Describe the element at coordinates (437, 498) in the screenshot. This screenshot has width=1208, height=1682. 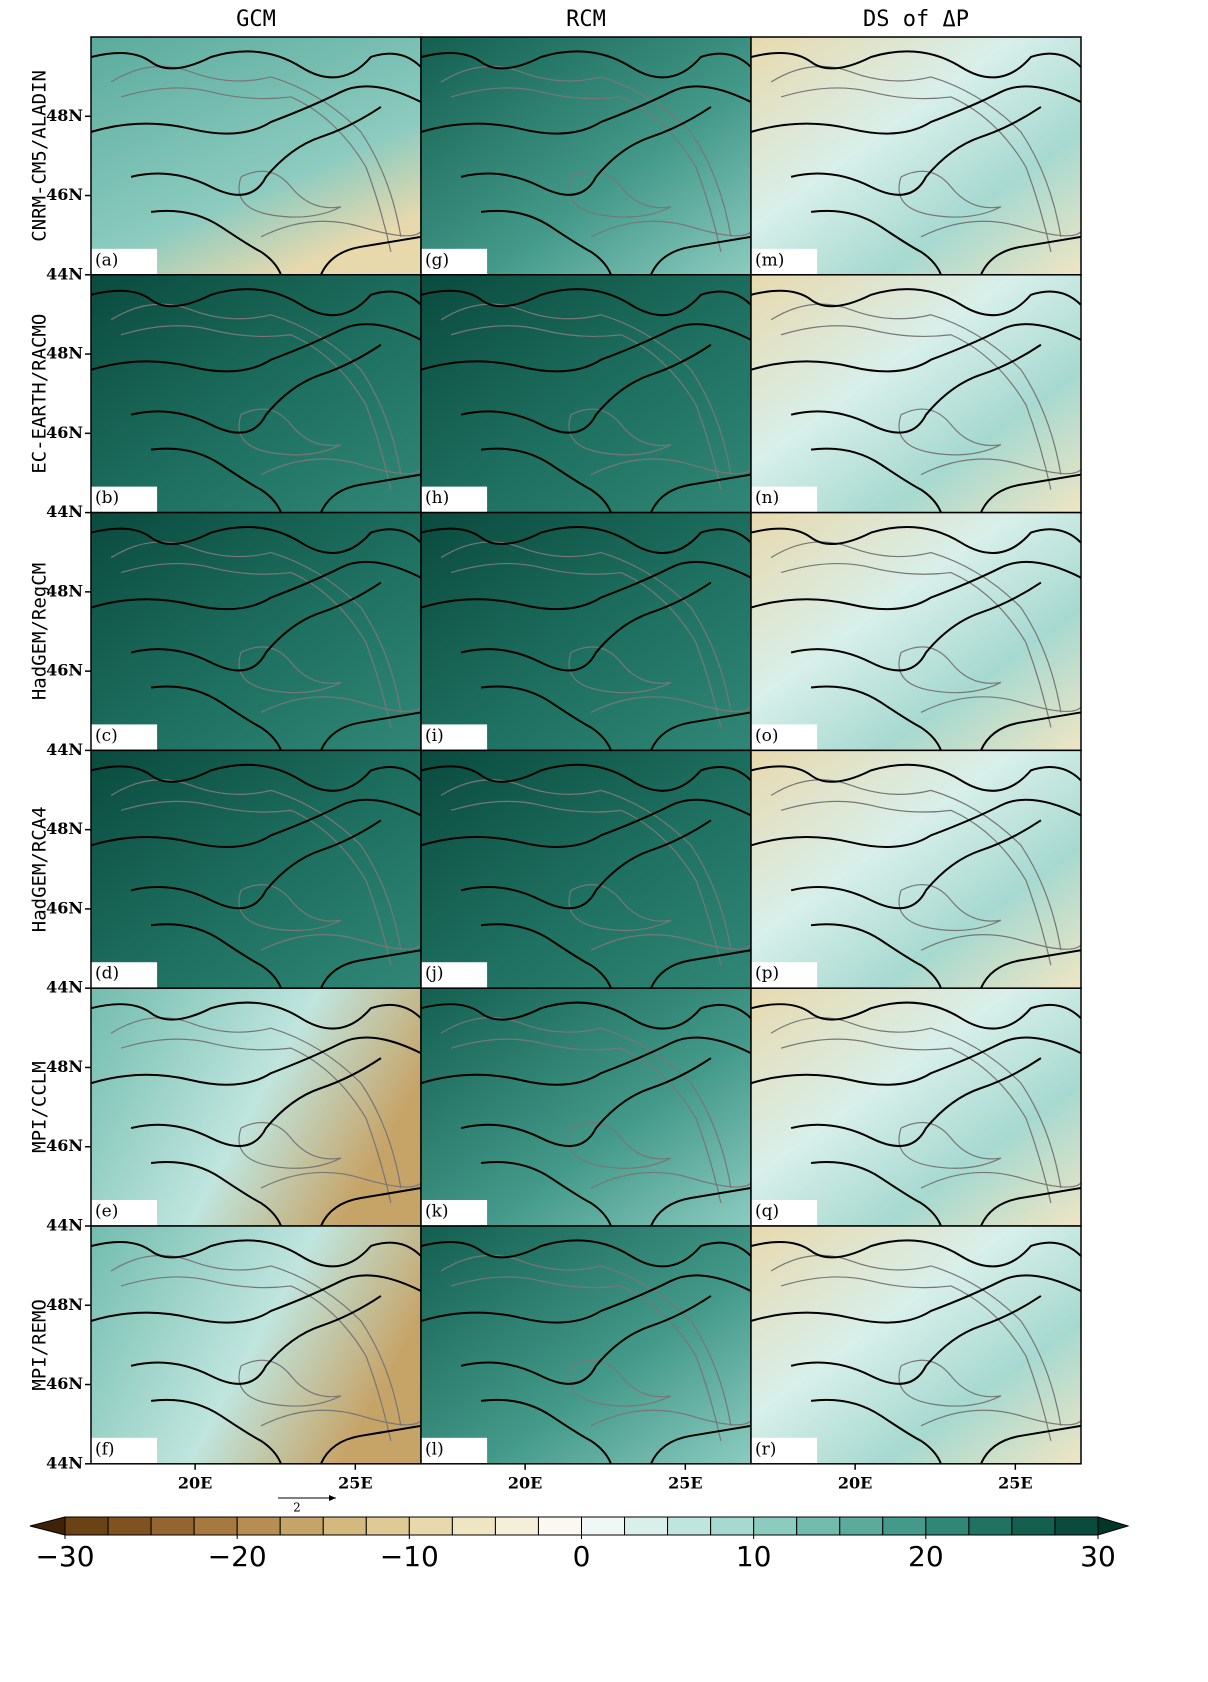
I see `panel-letter: (h)` at that location.